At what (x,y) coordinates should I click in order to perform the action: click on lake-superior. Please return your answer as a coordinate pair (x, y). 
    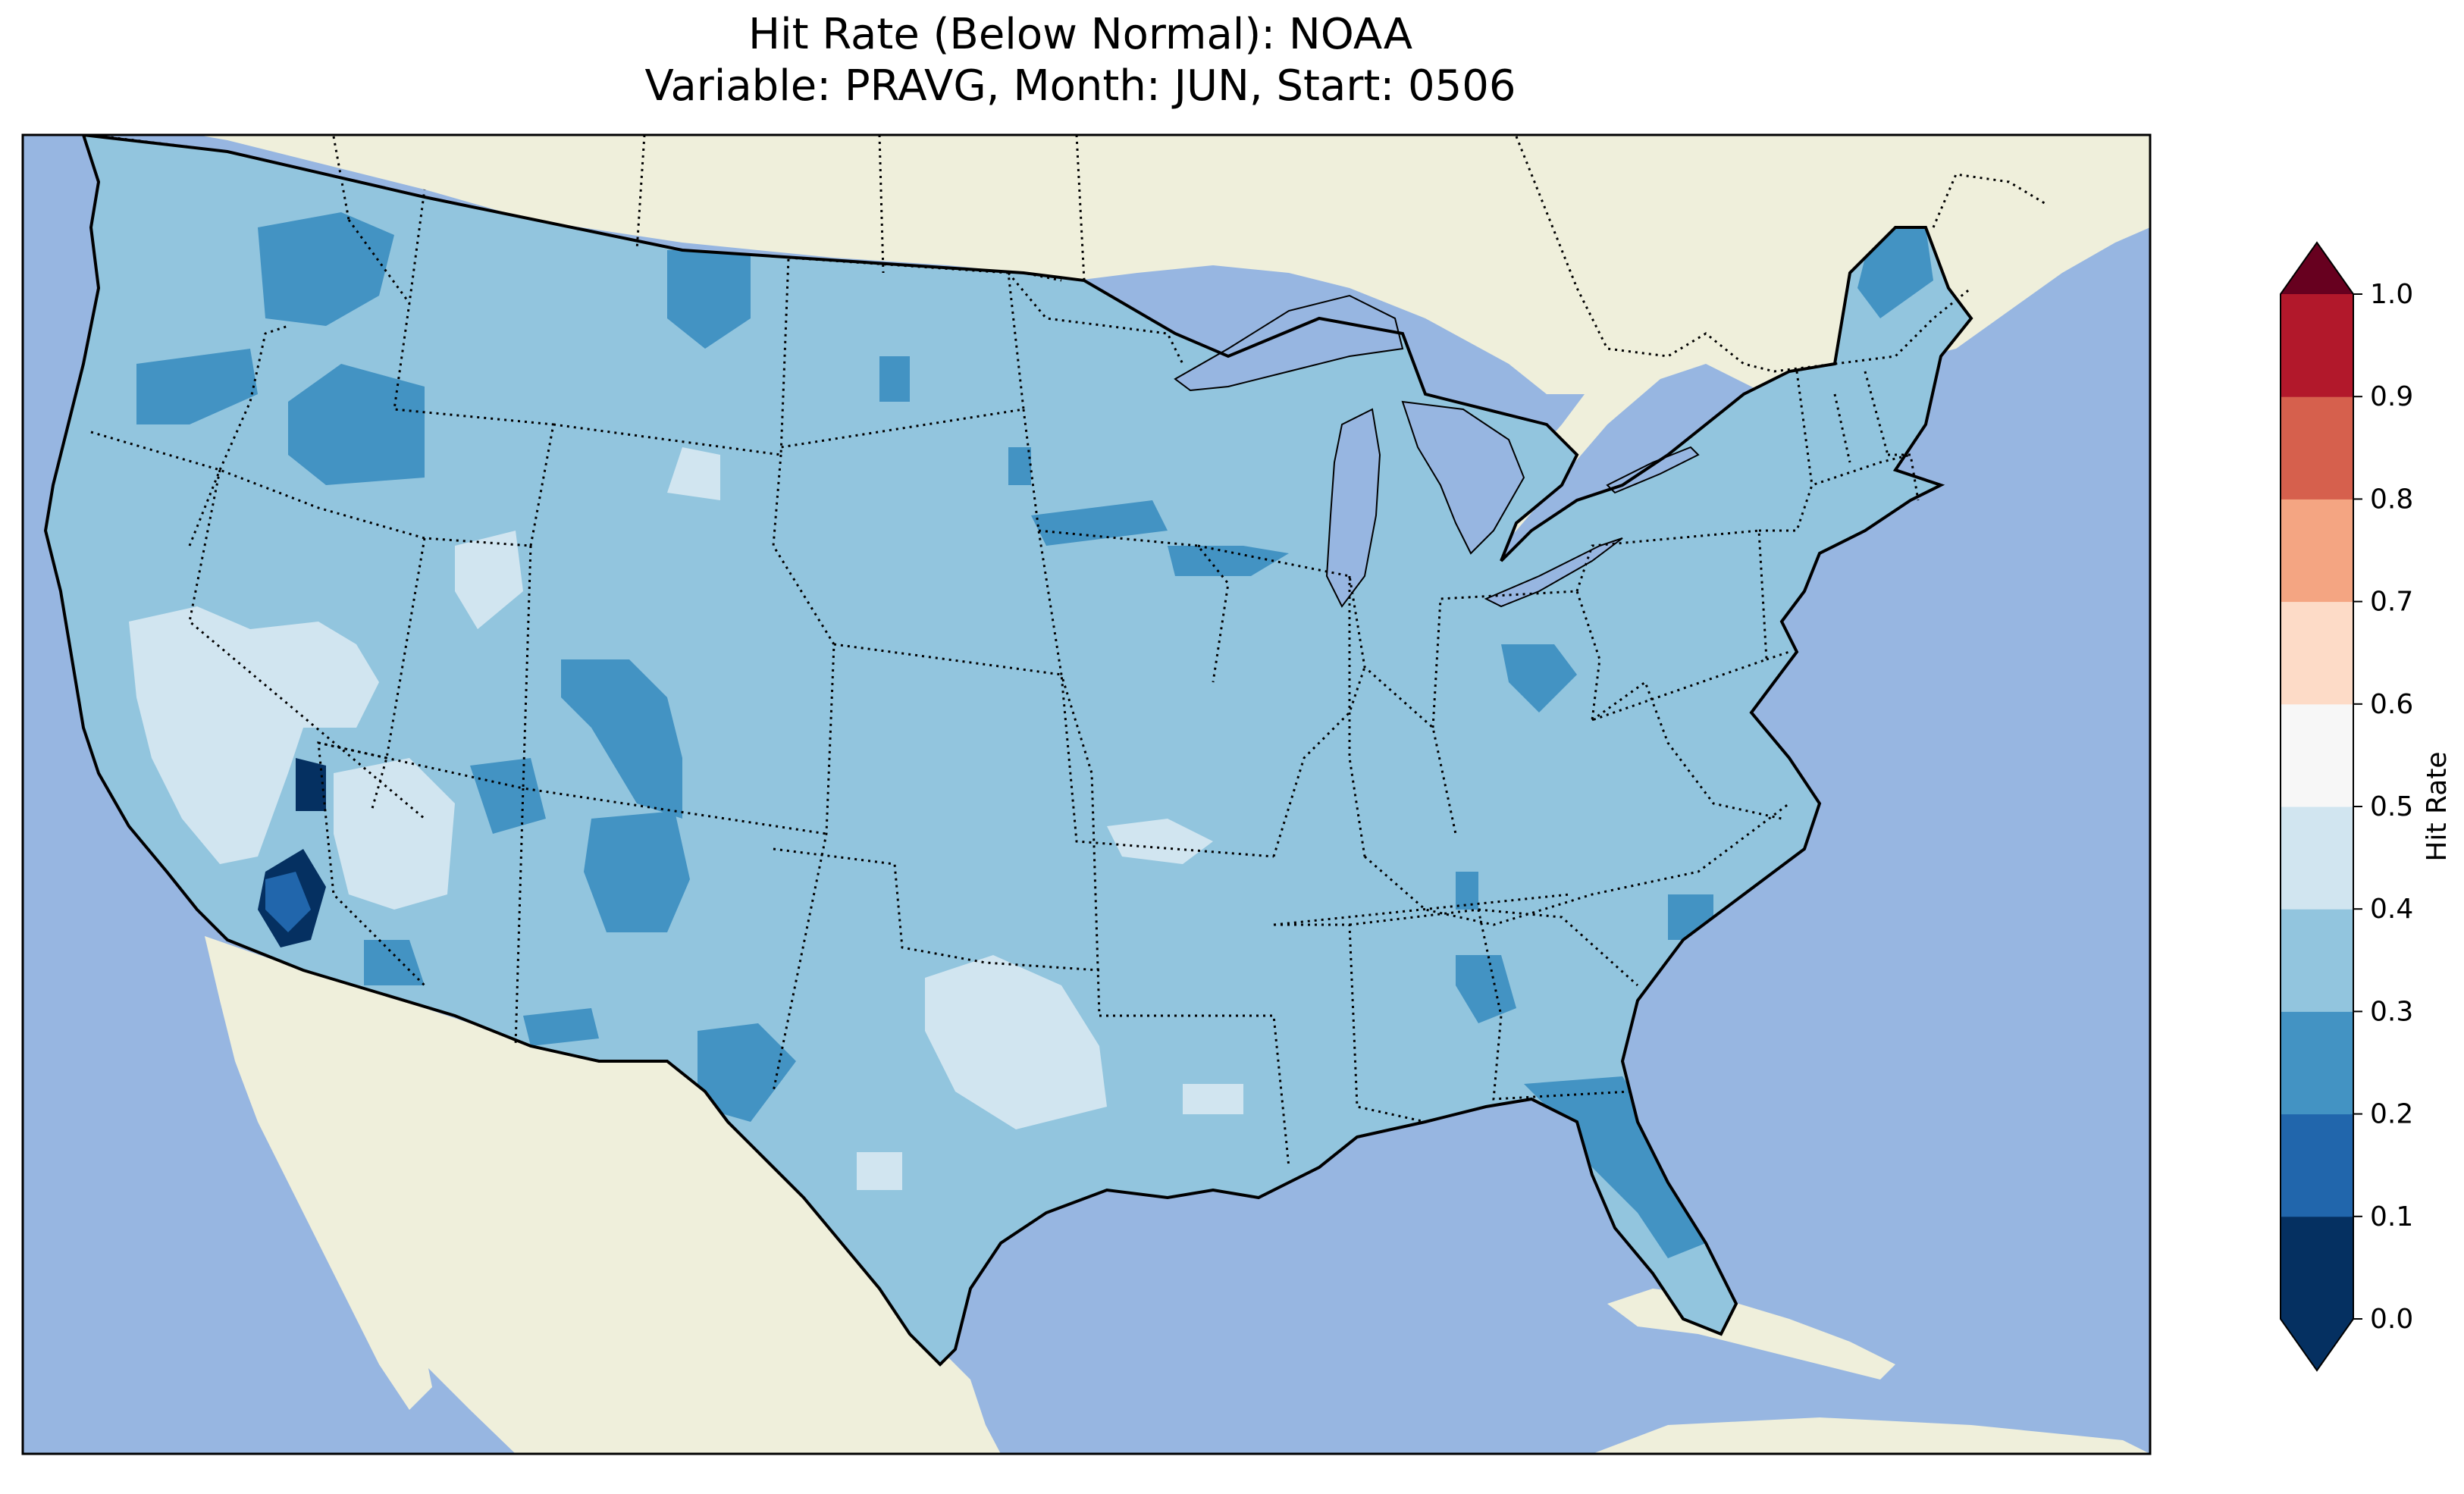
    Looking at the image, I should click on (1289, 343).